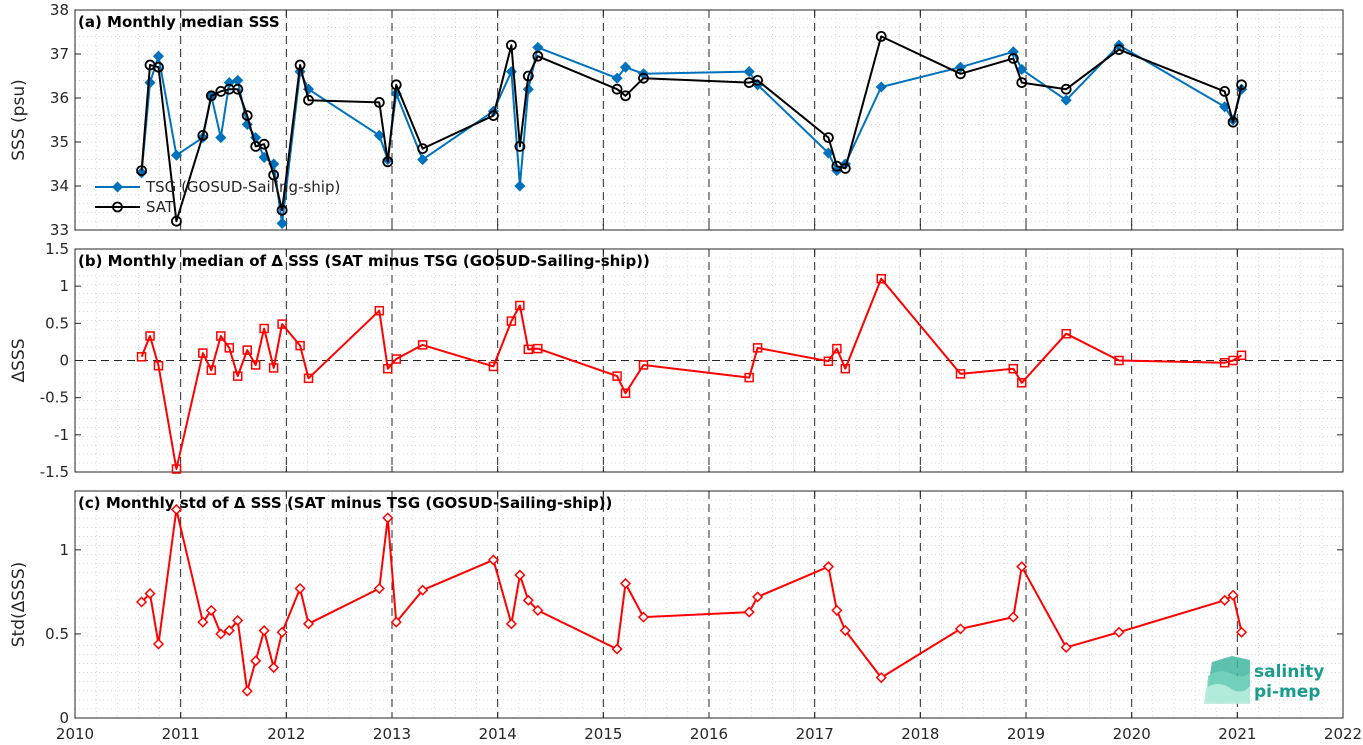 This screenshot has height=745, width=1363. I want to click on legend-label: TSG (GOSUD-Sailing-ship), so click(242, 187).